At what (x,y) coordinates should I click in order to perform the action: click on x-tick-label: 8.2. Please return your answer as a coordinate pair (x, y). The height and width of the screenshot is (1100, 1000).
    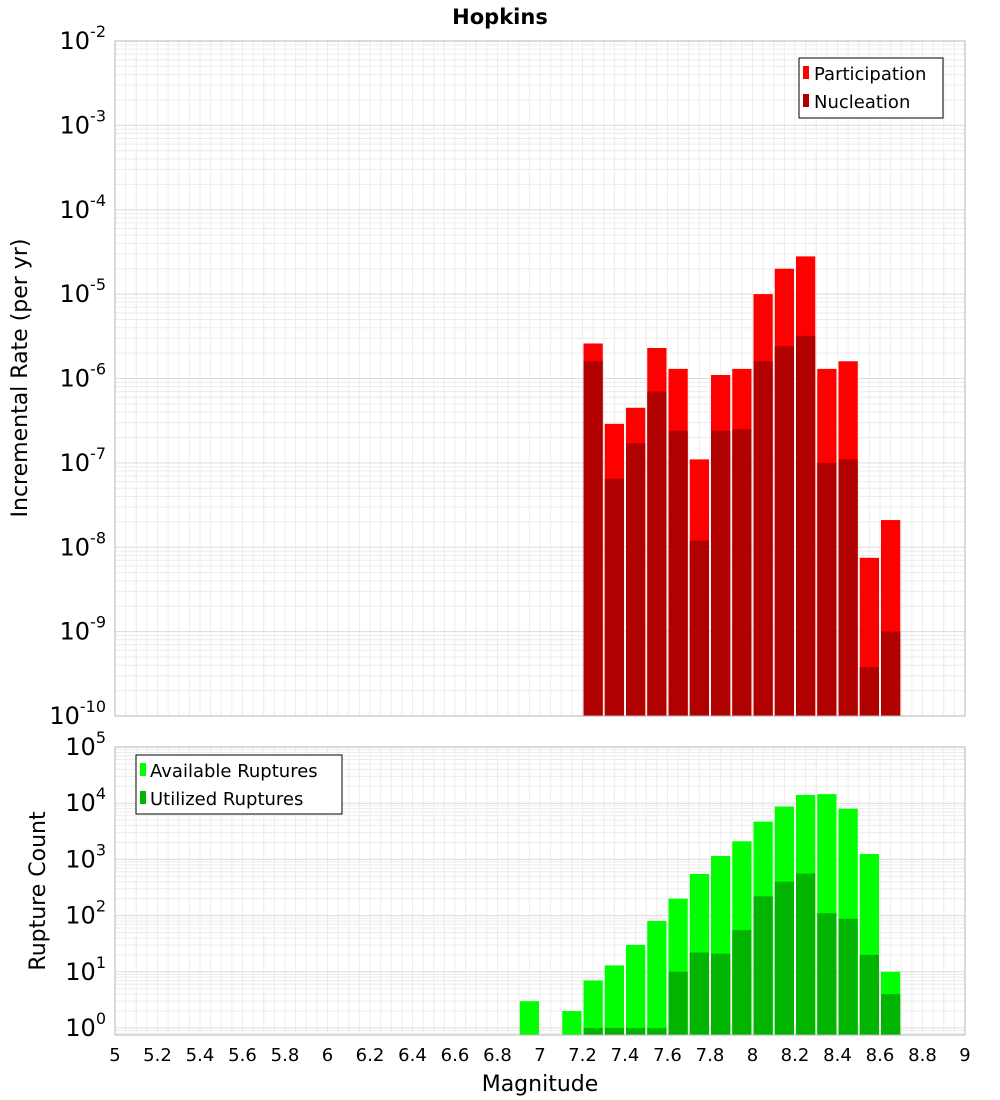
    Looking at the image, I should click on (795, 1055).